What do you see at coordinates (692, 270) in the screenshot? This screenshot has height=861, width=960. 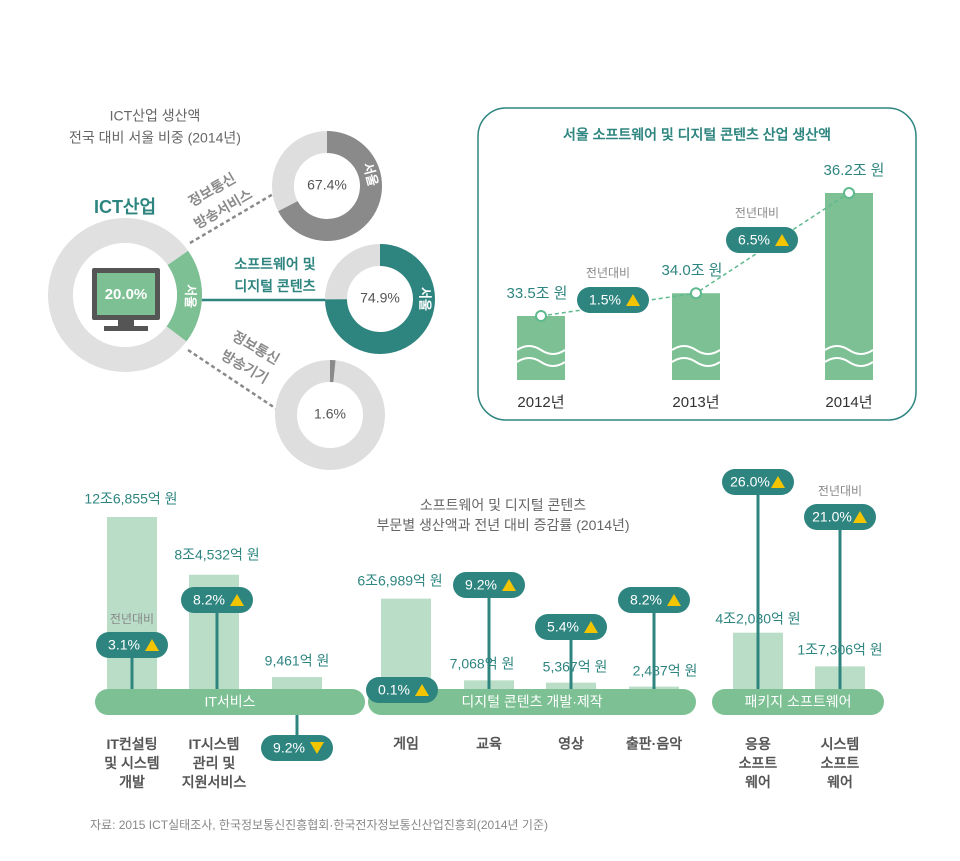 I see `value-label: 34.0조 원` at bounding box center [692, 270].